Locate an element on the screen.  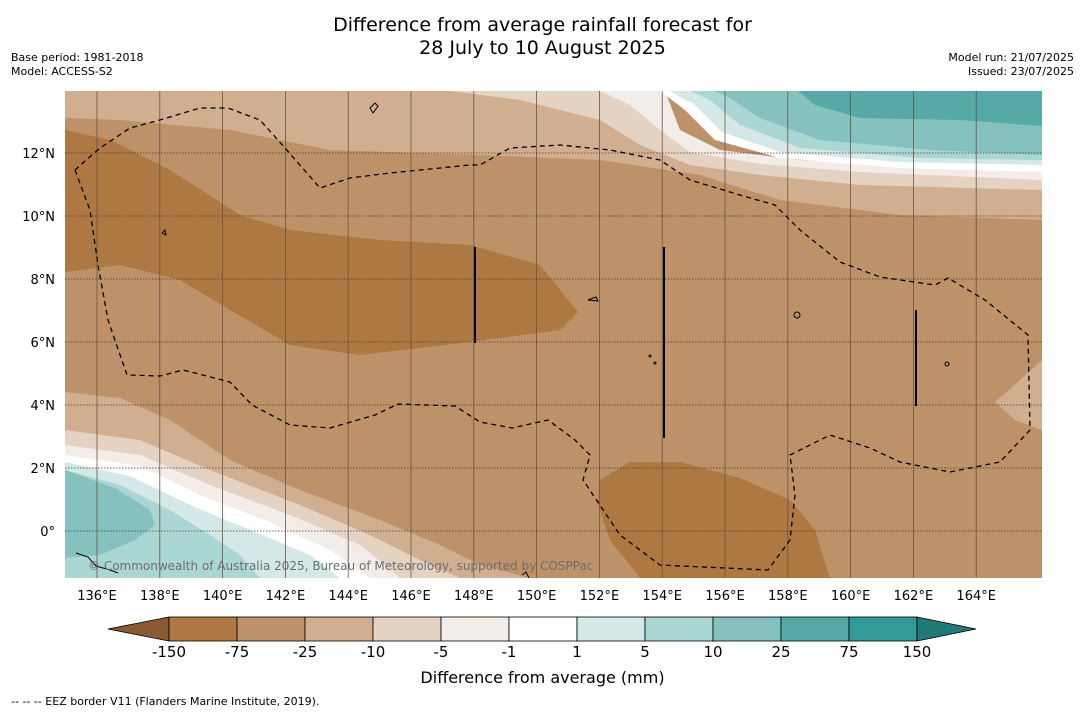
base-info: Base period: 1981-2018 Model: ACCESS-S2 is located at coordinates (77, 65).